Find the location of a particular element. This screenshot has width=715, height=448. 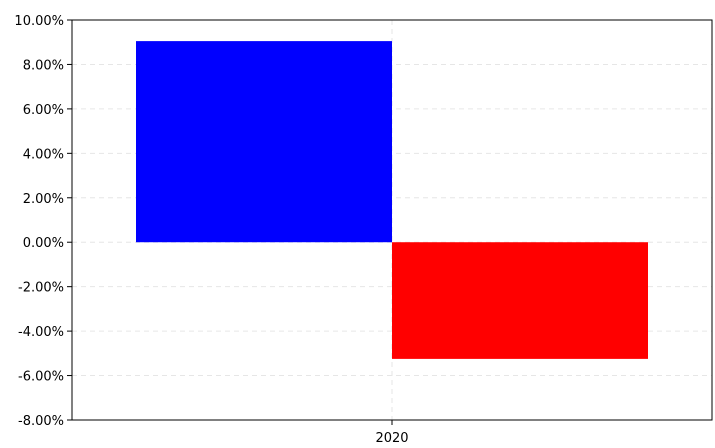

y-tick-label: 10.00% is located at coordinates (39, 21).